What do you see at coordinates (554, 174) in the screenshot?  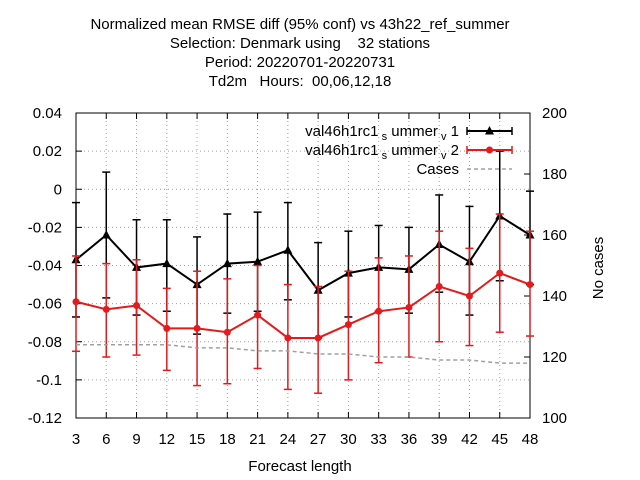 I see `y2-tick-label: 180` at bounding box center [554, 174].